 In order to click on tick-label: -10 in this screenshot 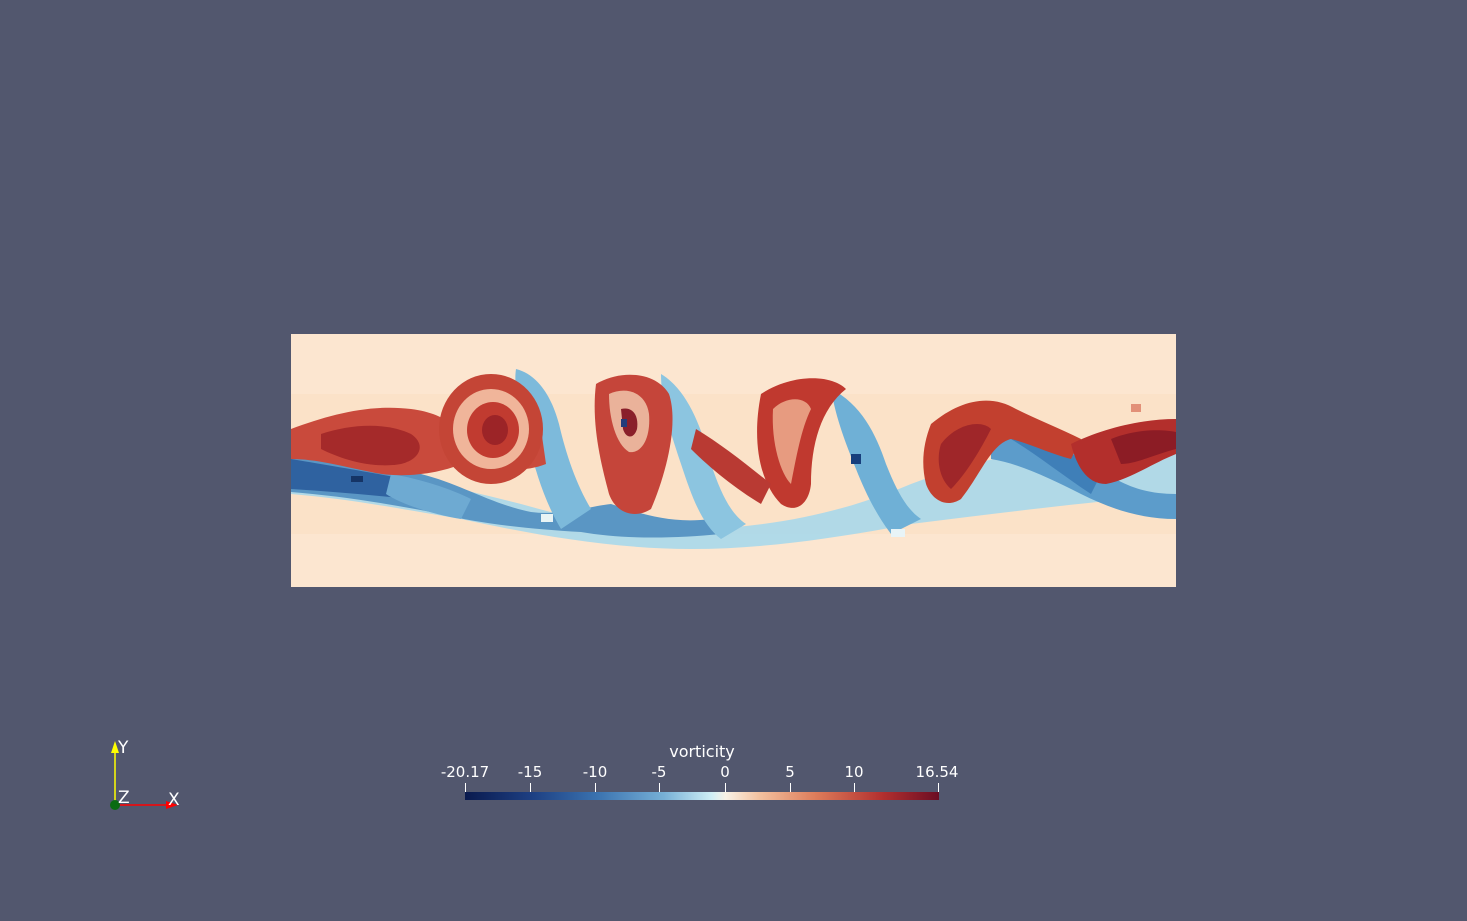, I will do `click(595, 772)`.